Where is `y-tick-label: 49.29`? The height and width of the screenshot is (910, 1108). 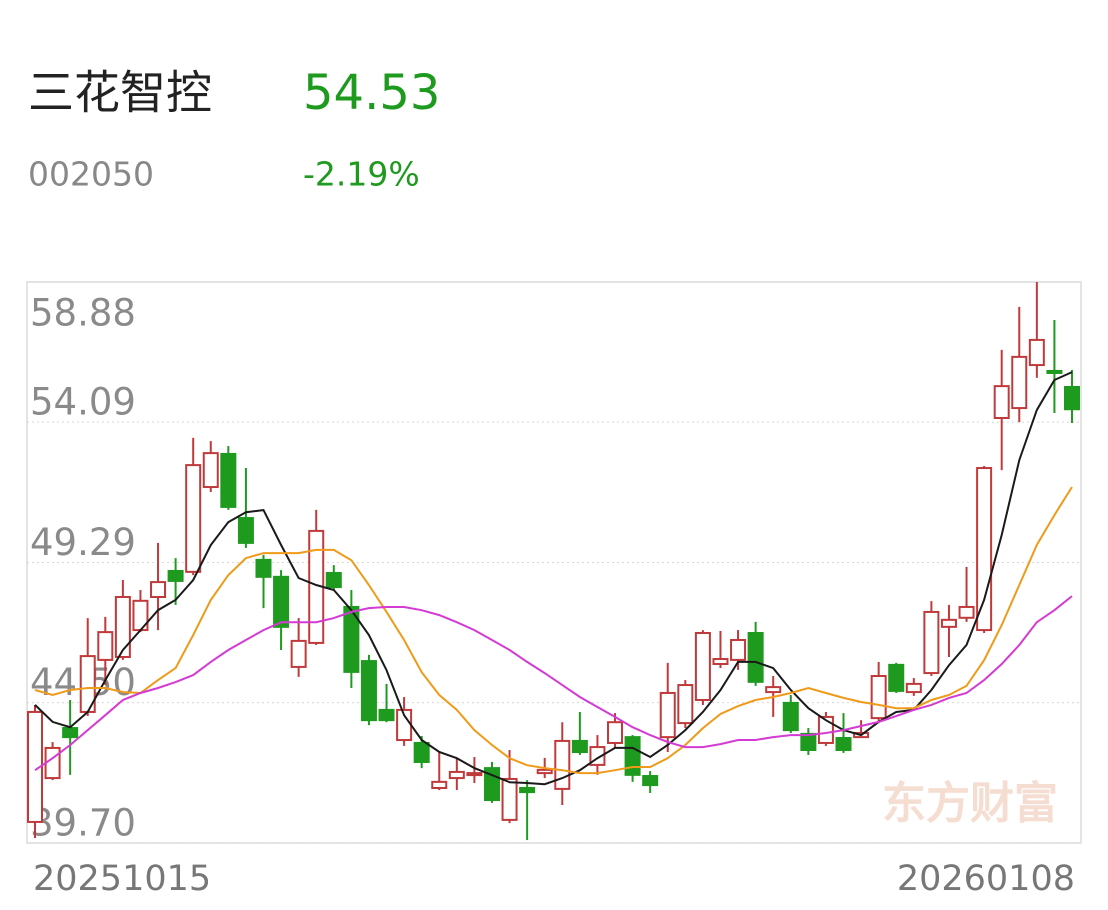
y-tick-label: 49.29 is located at coordinates (83, 542).